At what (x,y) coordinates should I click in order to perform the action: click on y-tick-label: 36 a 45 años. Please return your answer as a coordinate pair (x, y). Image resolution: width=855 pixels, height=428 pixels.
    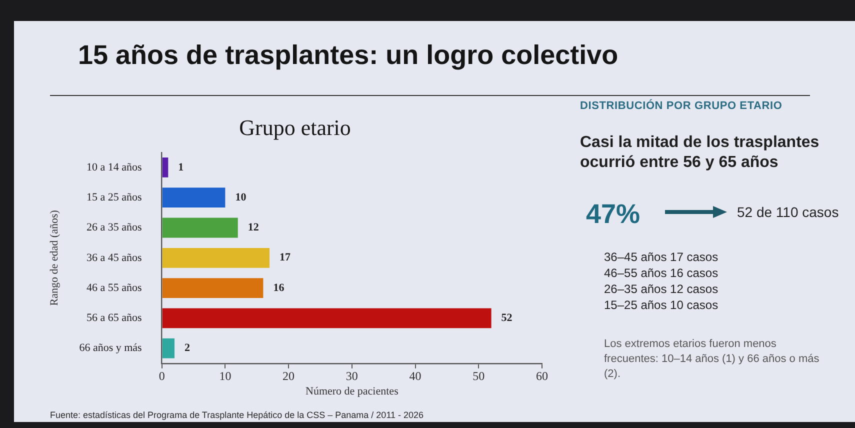
    Looking at the image, I should click on (114, 258).